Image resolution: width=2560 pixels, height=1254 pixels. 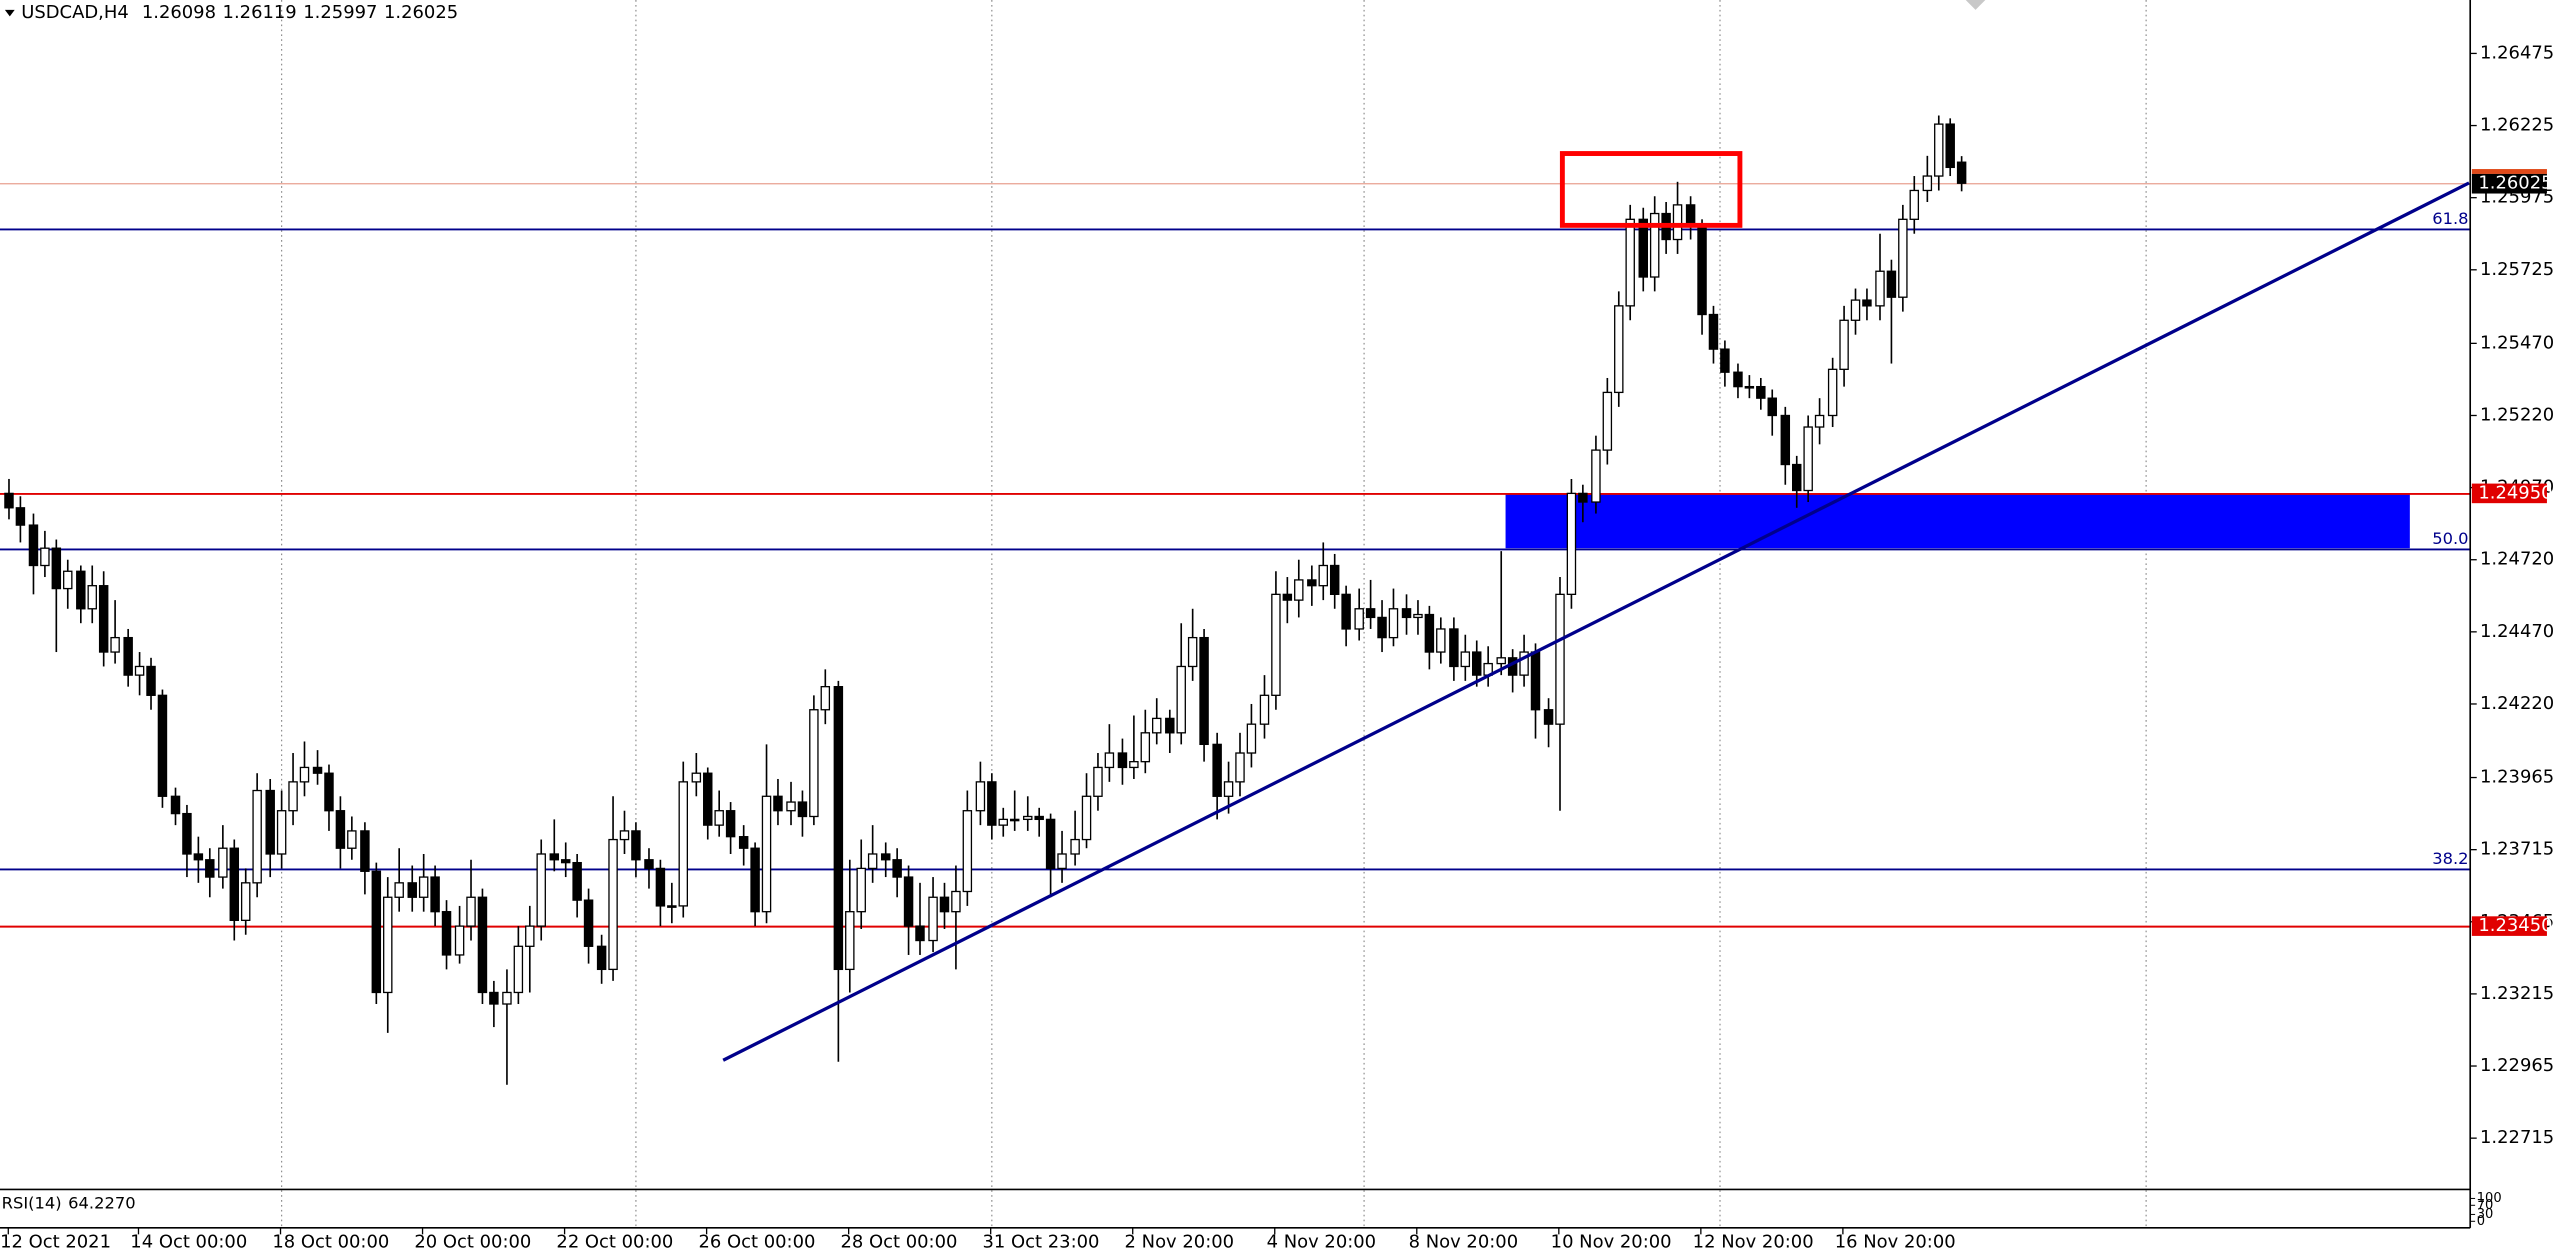 I want to click on y-tick-label: 1.26475, so click(x=2517, y=52).